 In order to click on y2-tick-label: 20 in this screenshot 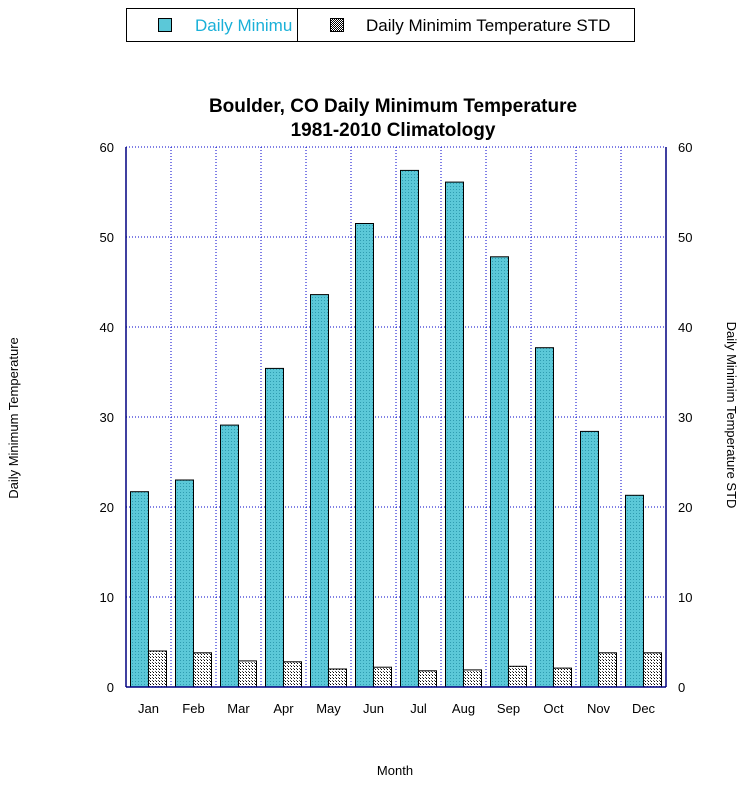, I will do `click(685, 507)`.